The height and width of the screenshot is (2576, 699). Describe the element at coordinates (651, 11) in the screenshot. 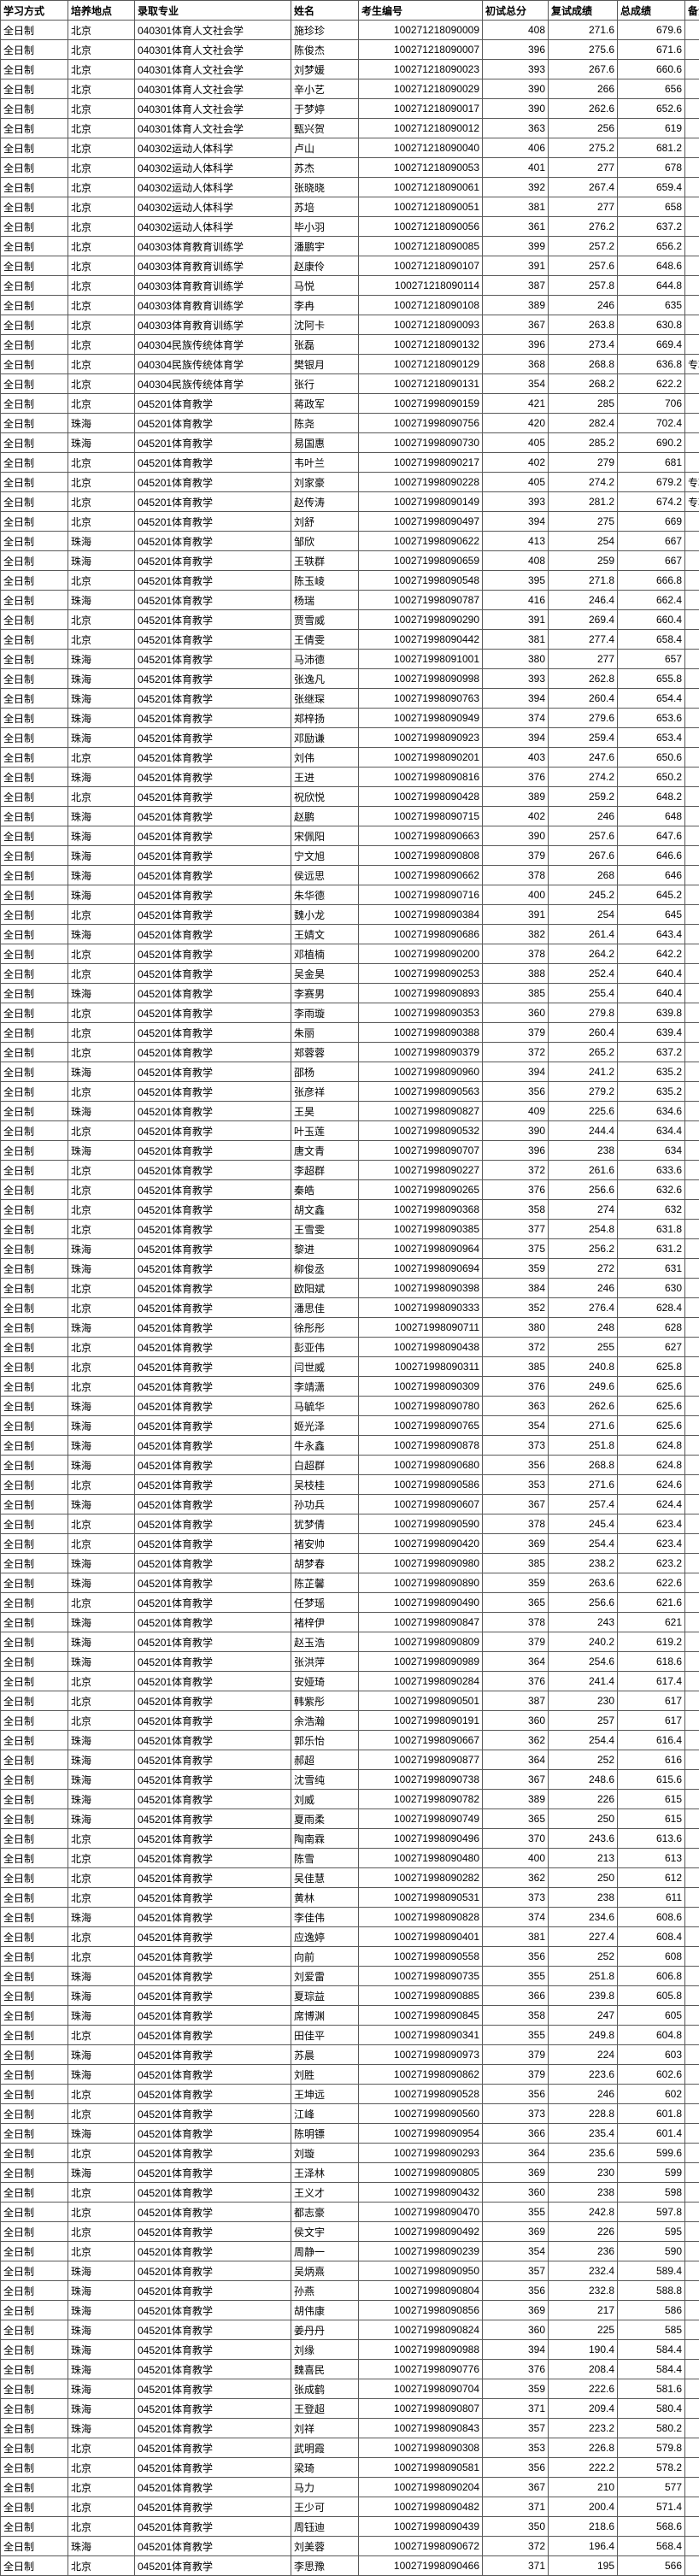

I see `column-header-total-score: 总成绩` at that location.